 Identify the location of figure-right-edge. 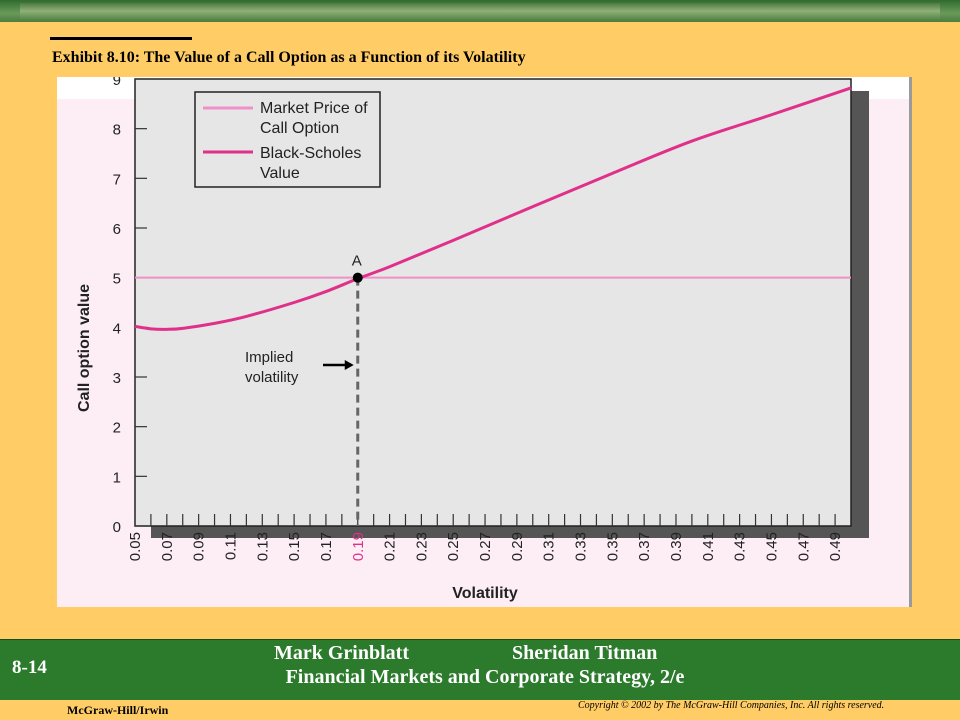
(910, 342).